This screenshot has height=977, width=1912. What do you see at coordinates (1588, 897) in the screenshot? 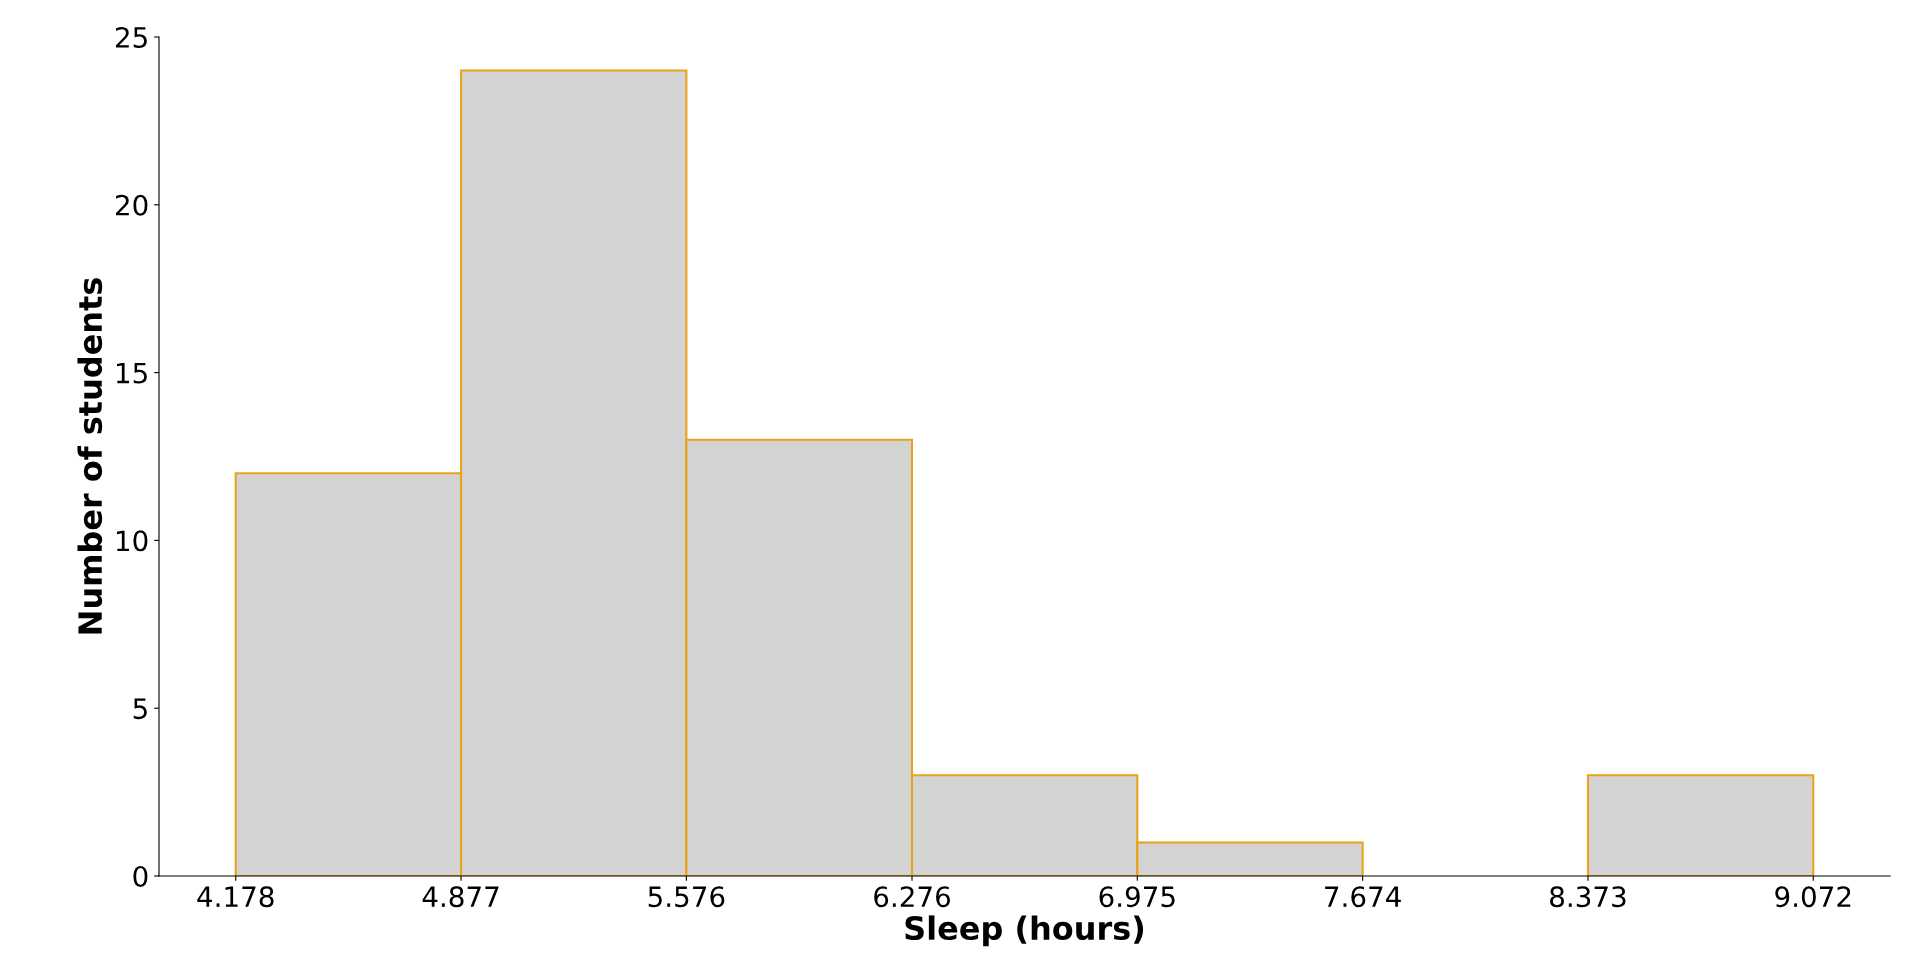
I see `x-tick-label: 8.373` at bounding box center [1588, 897].